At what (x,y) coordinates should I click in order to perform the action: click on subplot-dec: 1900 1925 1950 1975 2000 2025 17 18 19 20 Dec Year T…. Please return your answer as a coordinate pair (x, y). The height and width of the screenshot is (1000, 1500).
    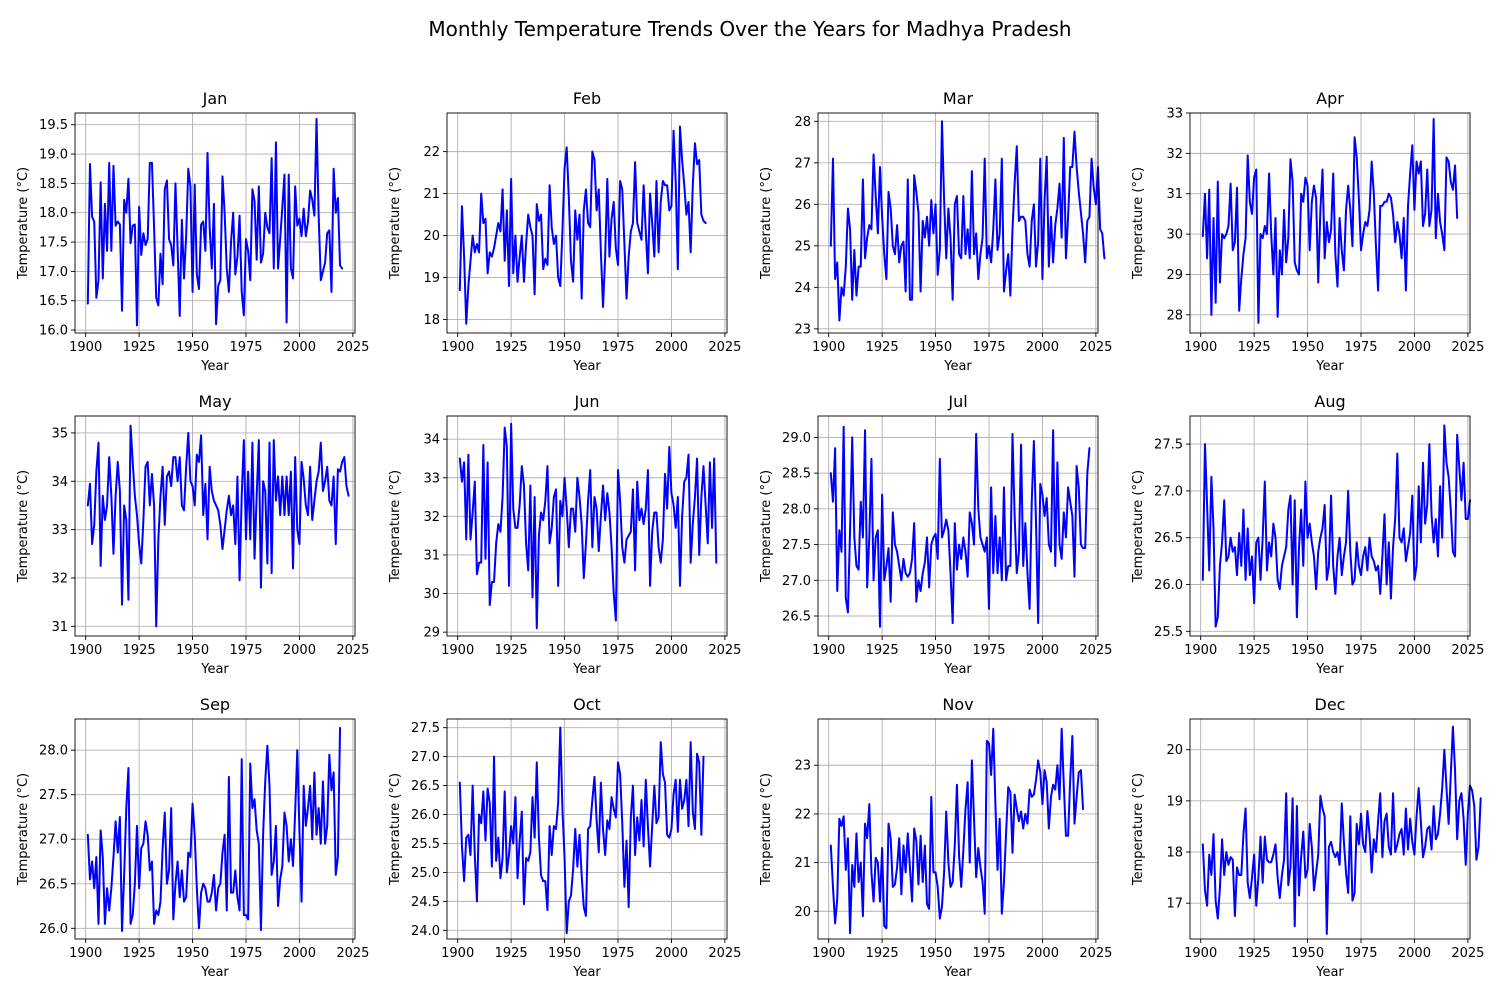
    Looking at the image, I should click on (1307, 837).